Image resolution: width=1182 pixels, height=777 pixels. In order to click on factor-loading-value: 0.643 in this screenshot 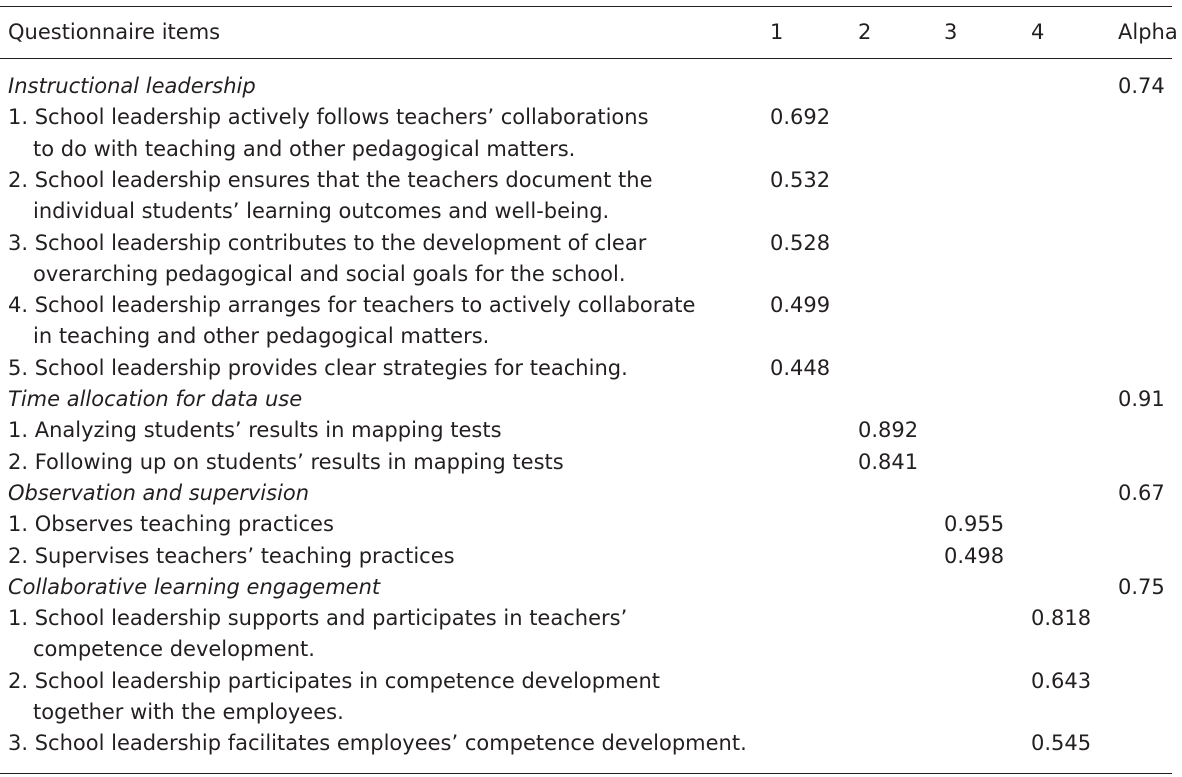, I will do `click(1061, 680)`.